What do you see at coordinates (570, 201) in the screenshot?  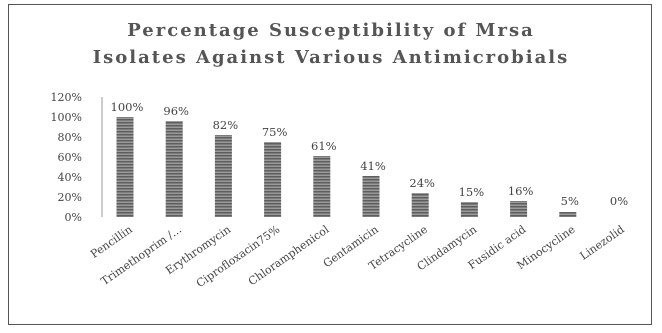 I see `data-label: 5%` at bounding box center [570, 201].